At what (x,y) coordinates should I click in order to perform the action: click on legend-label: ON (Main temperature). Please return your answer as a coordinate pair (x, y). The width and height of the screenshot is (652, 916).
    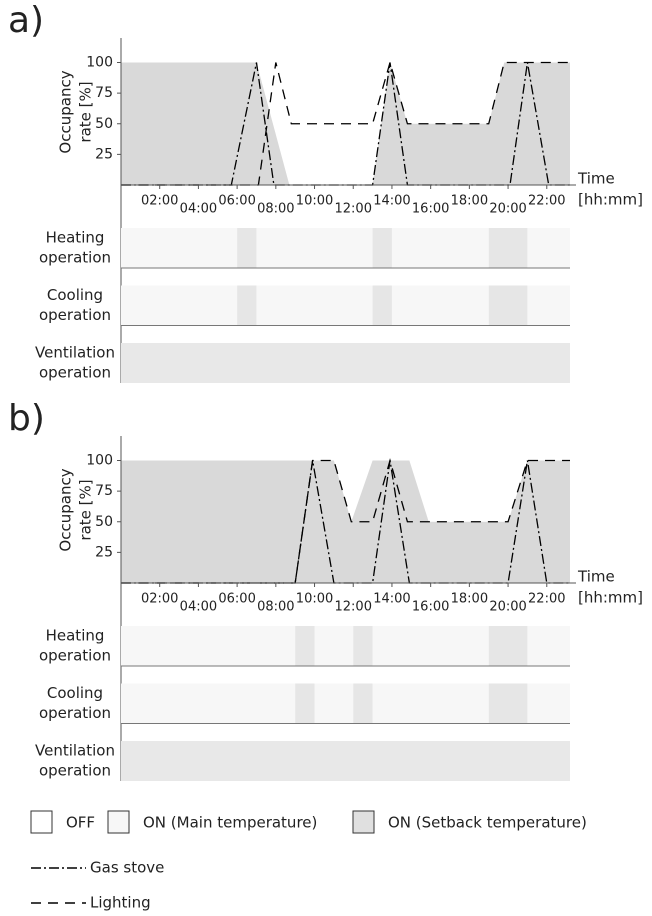
    Looking at the image, I should click on (230, 823).